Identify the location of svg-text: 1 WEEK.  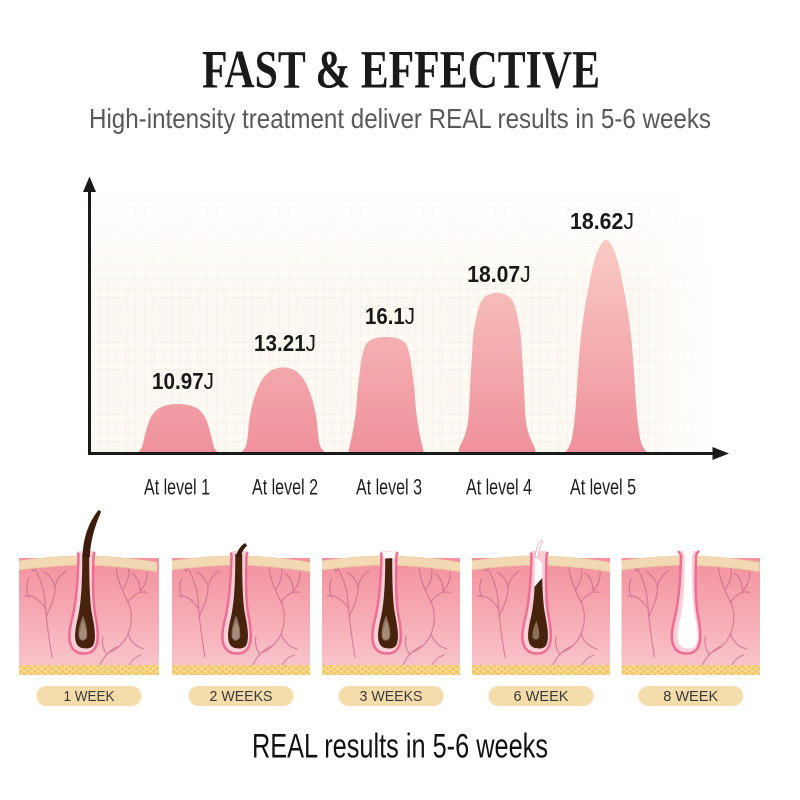
(89, 696).